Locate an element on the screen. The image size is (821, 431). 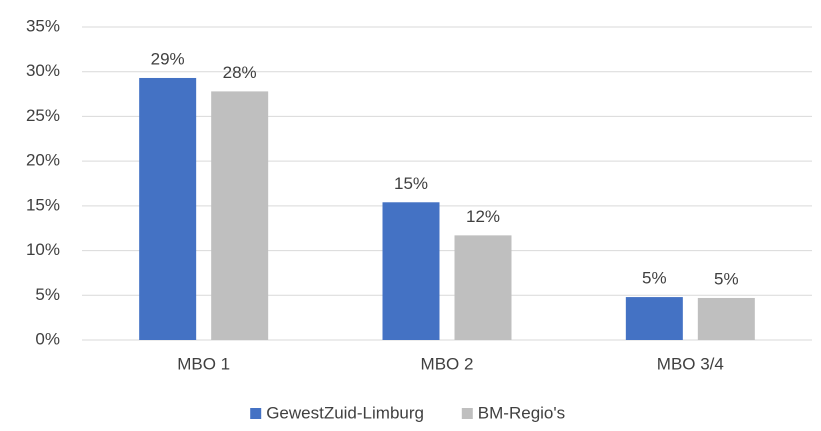
legend-label: BM-Regio's is located at coordinates (521, 412).